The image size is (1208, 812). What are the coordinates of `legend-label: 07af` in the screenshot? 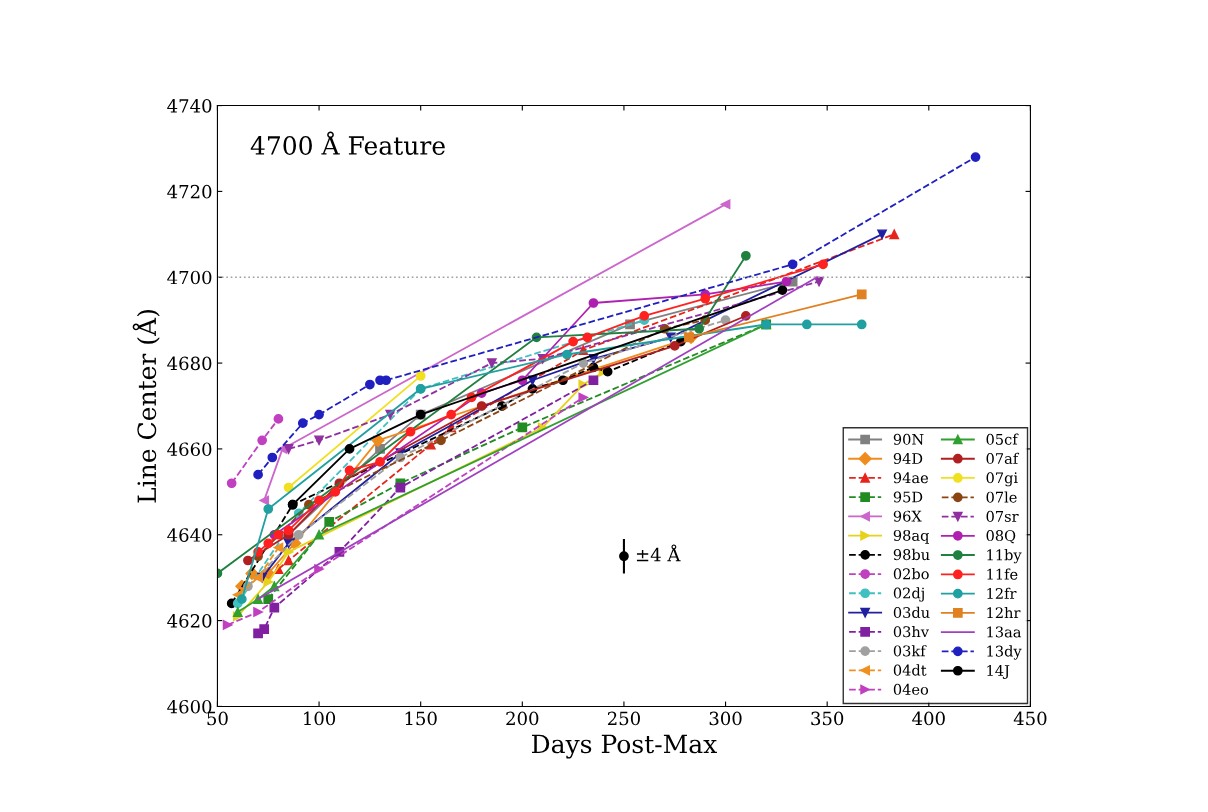 It's located at (1003, 458).